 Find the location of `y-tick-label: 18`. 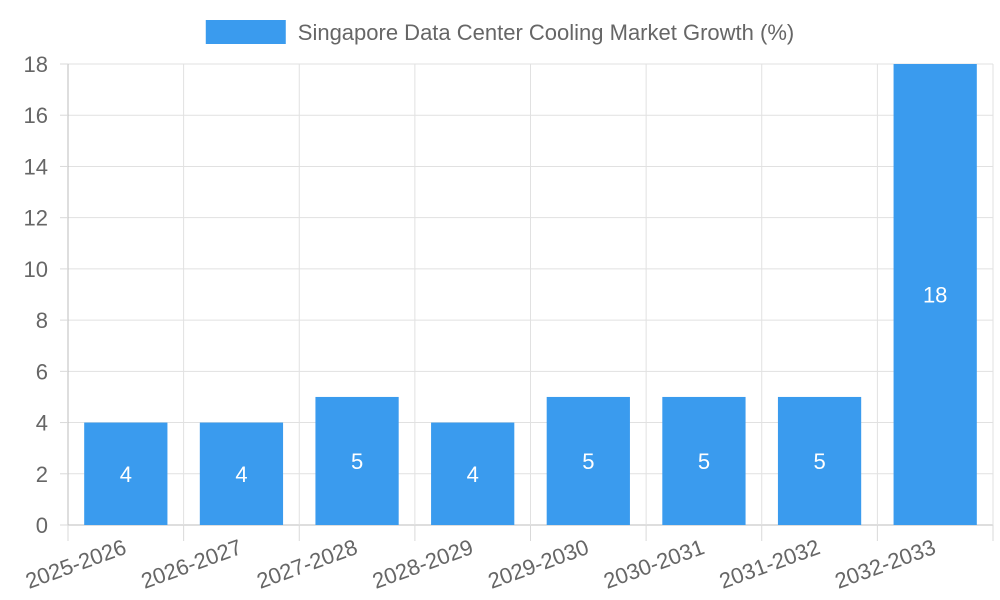

y-tick-label: 18 is located at coordinates (36, 64).